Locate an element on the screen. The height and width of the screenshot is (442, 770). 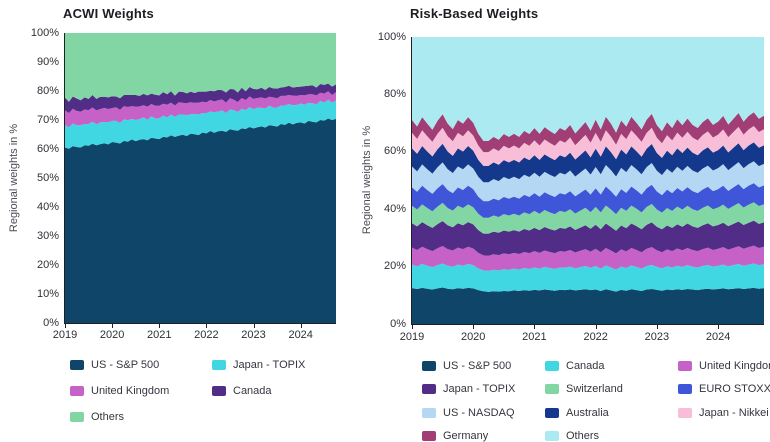
legend-item-germany: Germany is located at coordinates (468, 433).